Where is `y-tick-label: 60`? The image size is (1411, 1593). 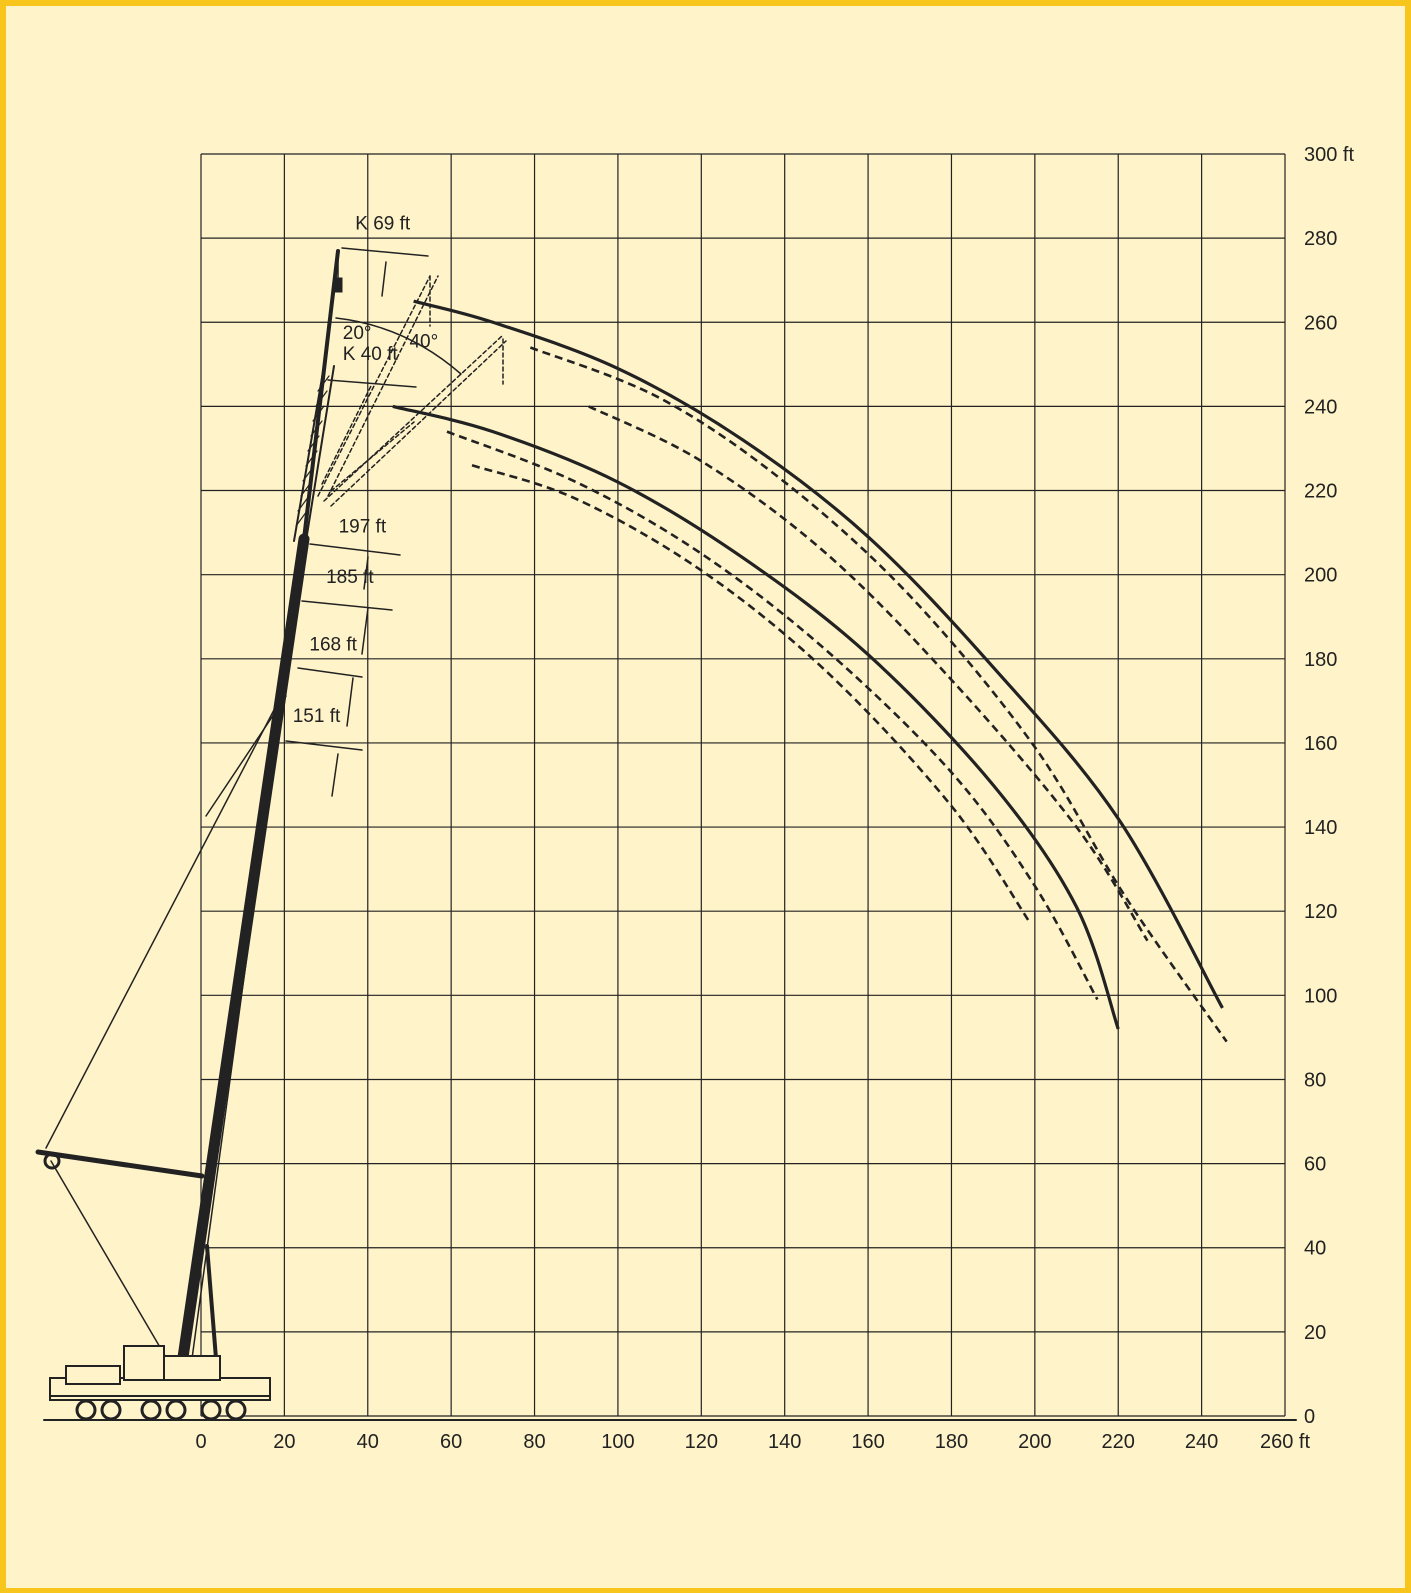
y-tick-label: 60 is located at coordinates (1315, 1165).